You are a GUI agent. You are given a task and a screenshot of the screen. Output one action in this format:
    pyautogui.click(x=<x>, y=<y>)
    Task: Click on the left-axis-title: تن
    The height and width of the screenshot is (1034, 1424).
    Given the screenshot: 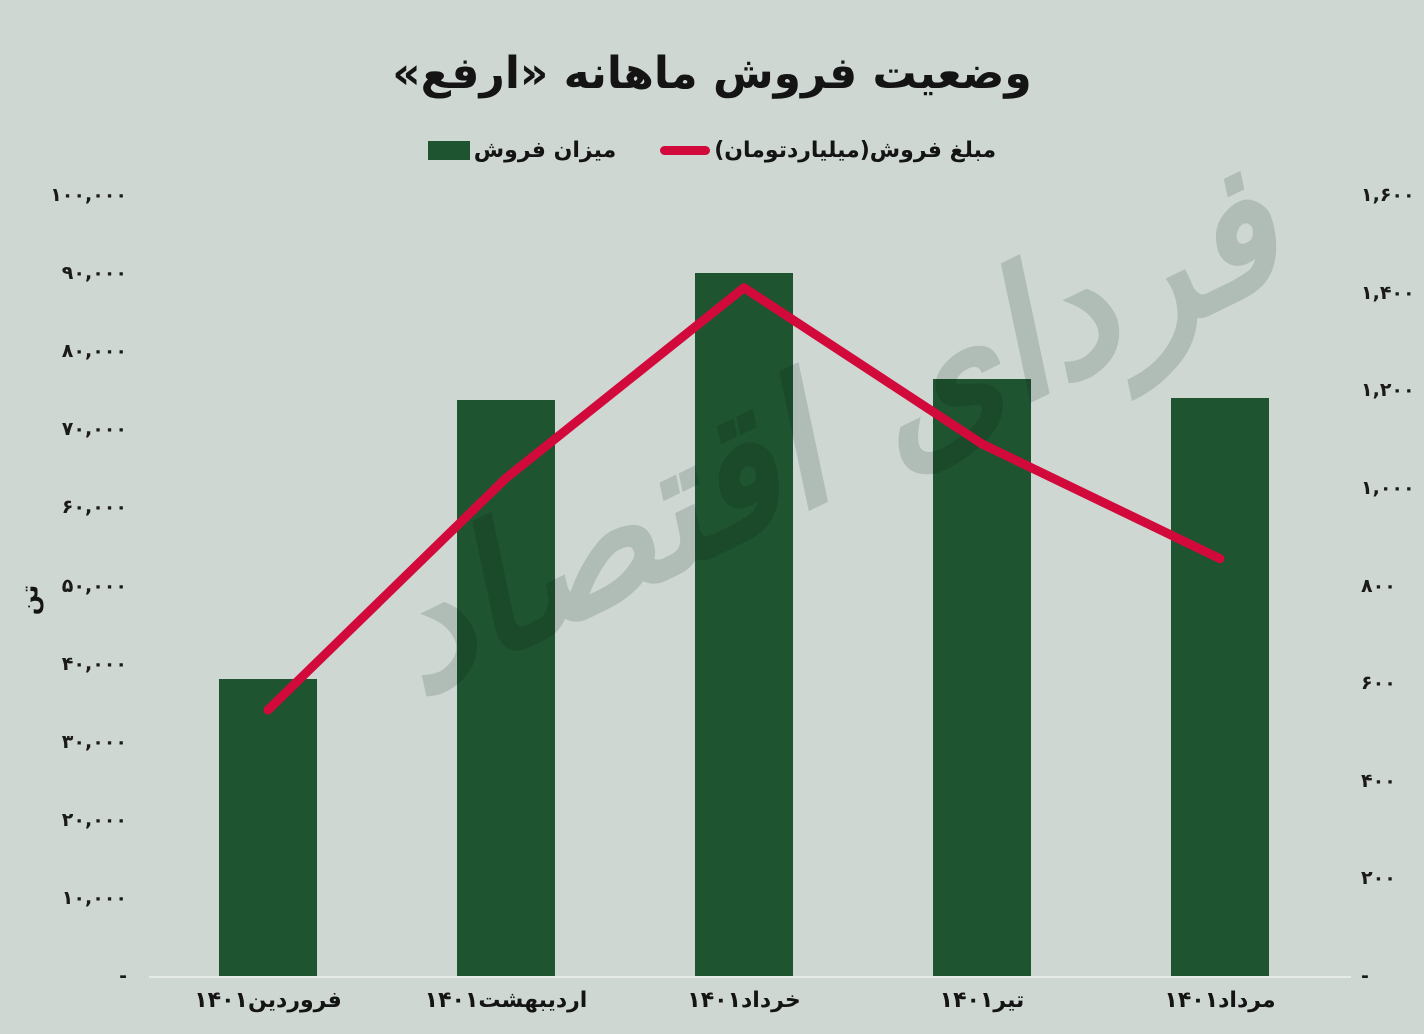 What is the action you would take?
    pyautogui.click(x=29, y=600)
    